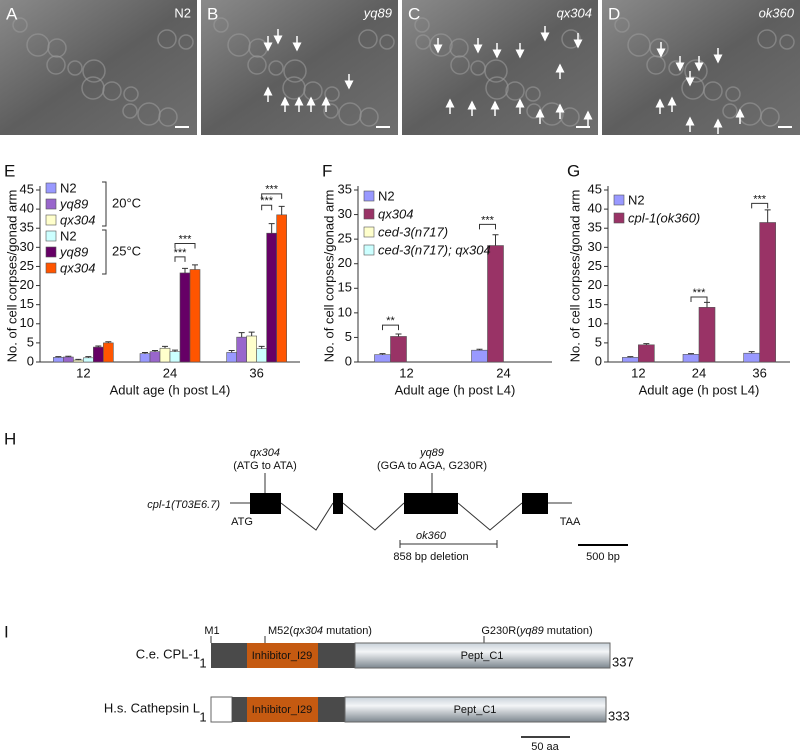 This screenshot has width=800, height=751. What do you see at coordinates (500, 631) in the screenshot?
I see `site-text: G230R(` at bounding box center [500, 631].